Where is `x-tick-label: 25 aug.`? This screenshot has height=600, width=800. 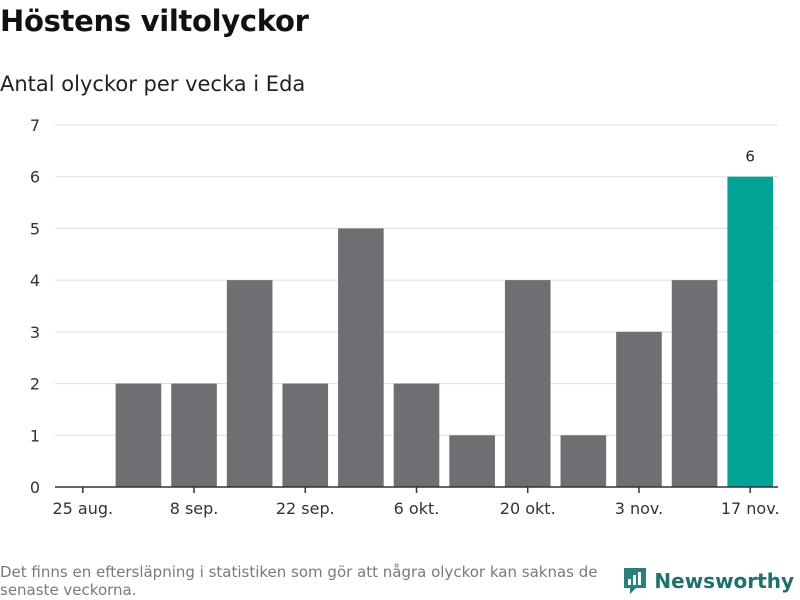 x-tick-label: 25 aug. is located at coordinates (82, 508).